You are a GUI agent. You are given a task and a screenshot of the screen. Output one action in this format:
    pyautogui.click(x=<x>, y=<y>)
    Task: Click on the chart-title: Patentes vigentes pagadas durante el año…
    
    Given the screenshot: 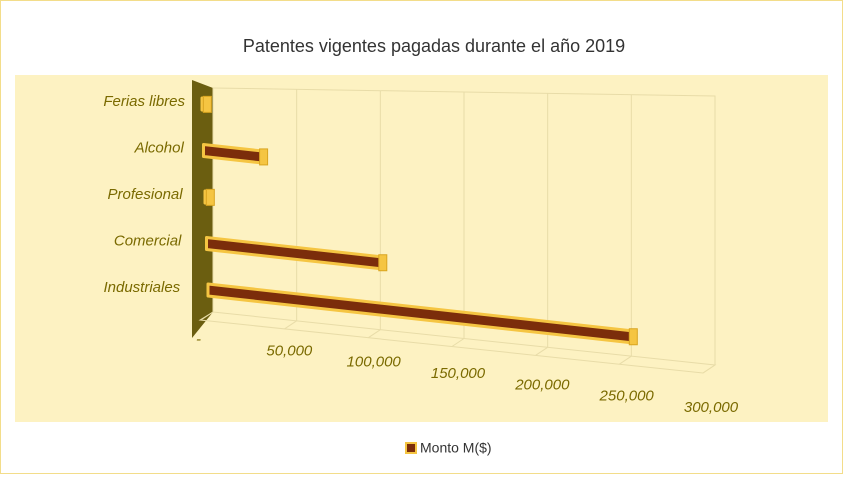 What is the action you would take?
    pyautogui.click(x=434, y=46)
    